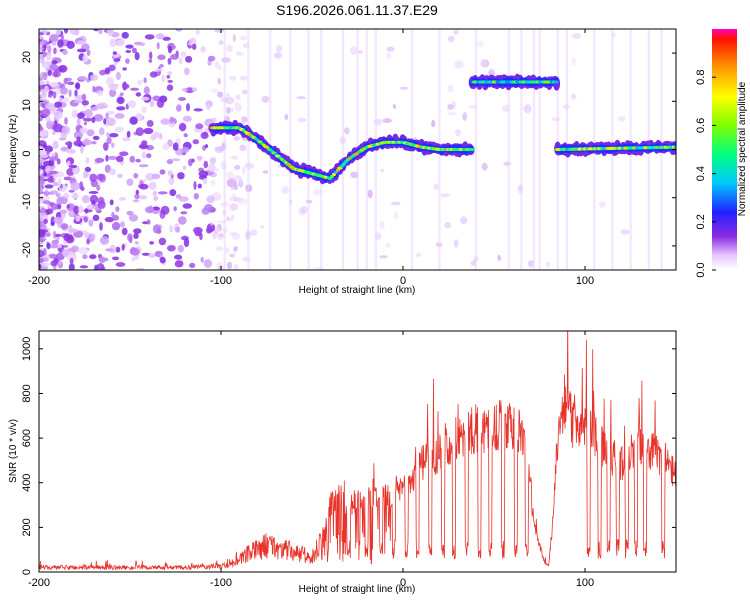 Image resolution: width=750 pixels, height=600 pixels. I want to click on y-tick-label: -20, so click(27, 250).